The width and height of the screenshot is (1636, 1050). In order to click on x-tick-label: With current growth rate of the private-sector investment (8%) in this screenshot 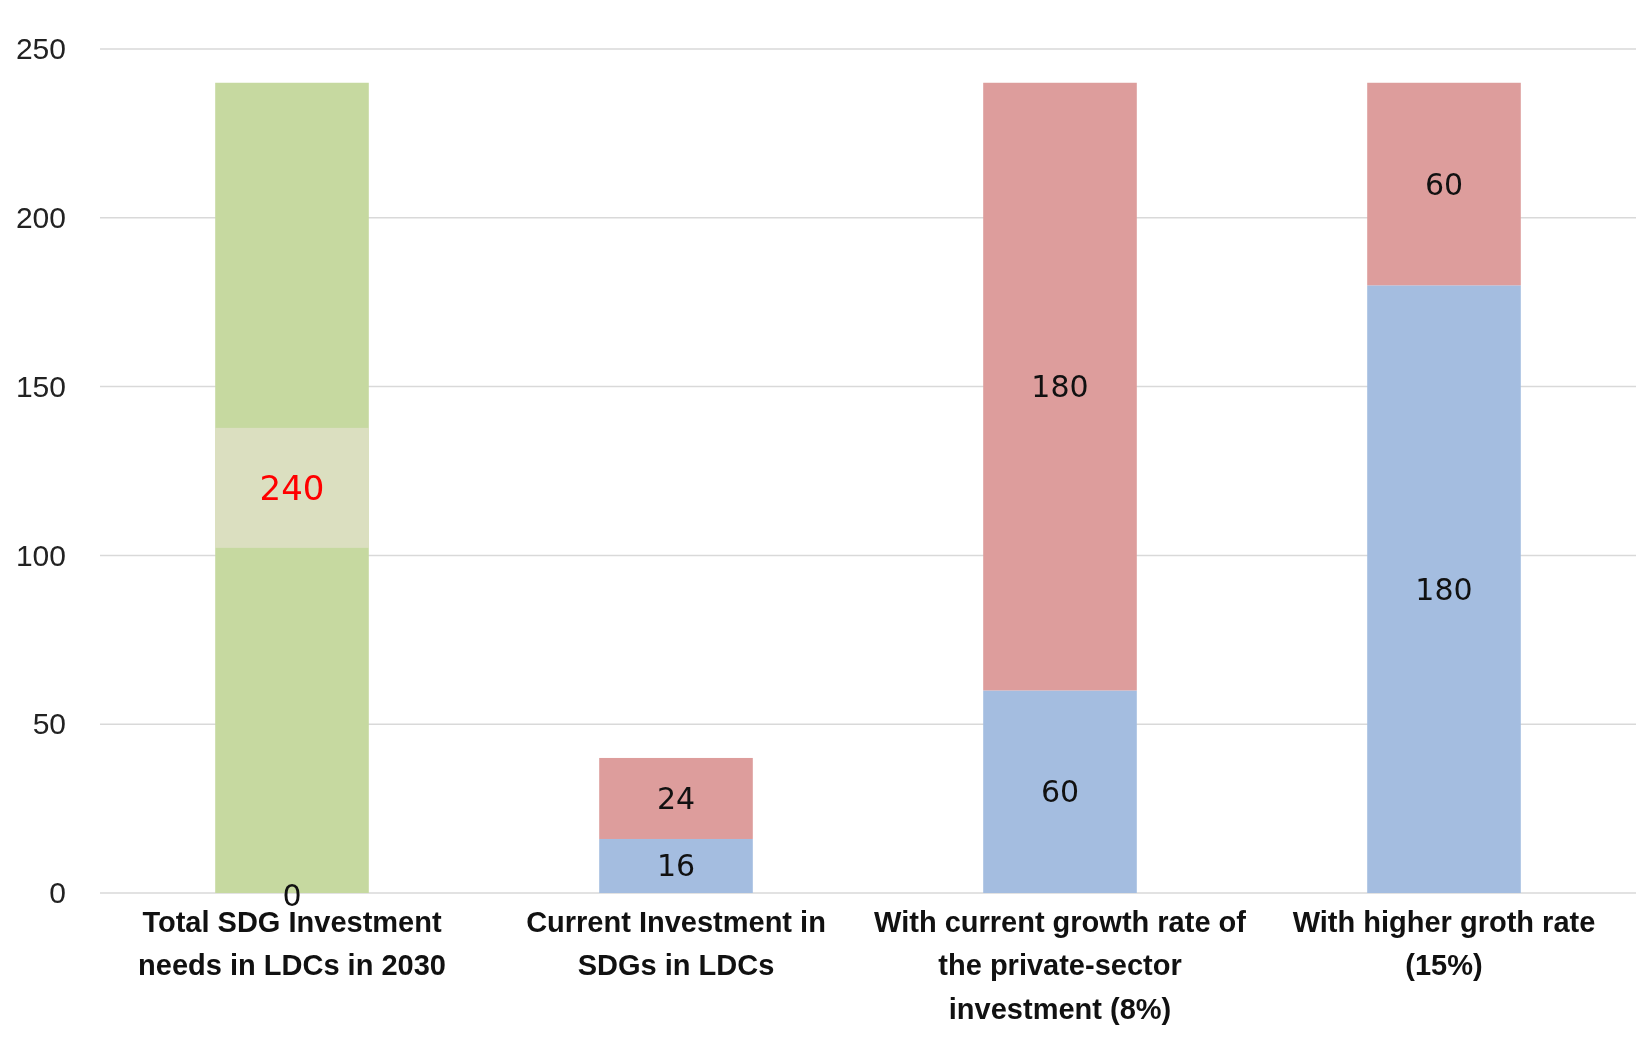, I will do `click(1060, 965)`.